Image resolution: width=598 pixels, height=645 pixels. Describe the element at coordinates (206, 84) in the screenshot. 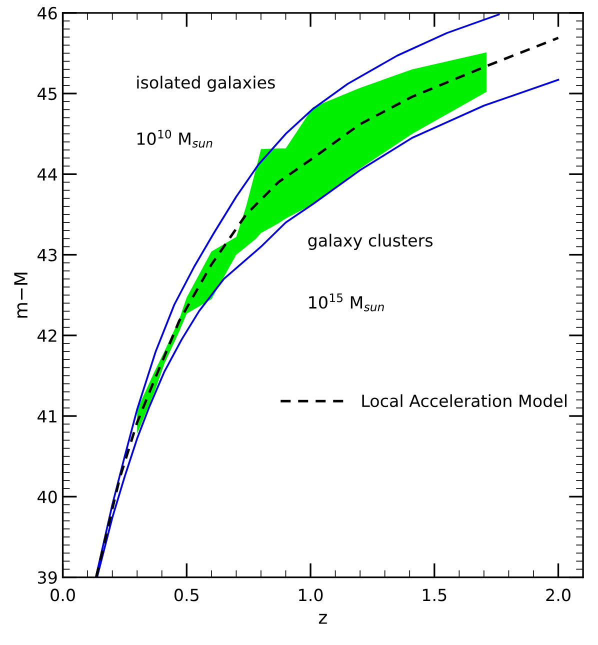

I see `annotation: isolated galaxies` at that location.